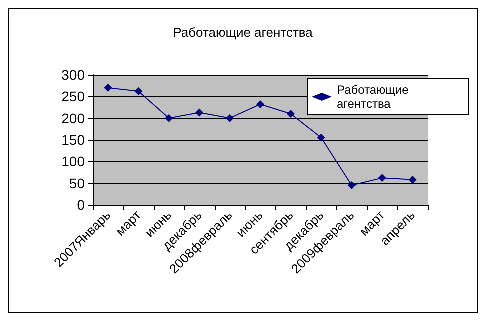  Describe the element at coordinates (74, 140) in the screenshot. I see `y-tick-label: 150` at that location.